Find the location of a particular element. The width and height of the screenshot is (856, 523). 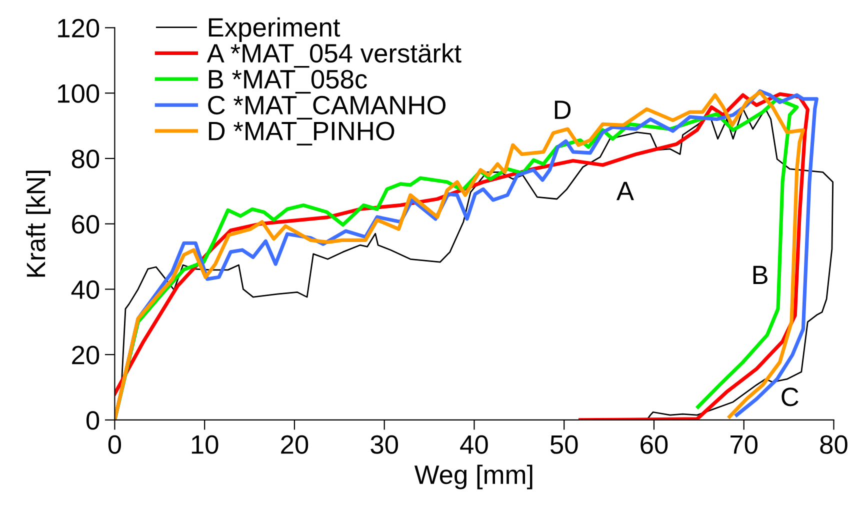

y-tick-label: 20 is located at coordinates (86, 355).